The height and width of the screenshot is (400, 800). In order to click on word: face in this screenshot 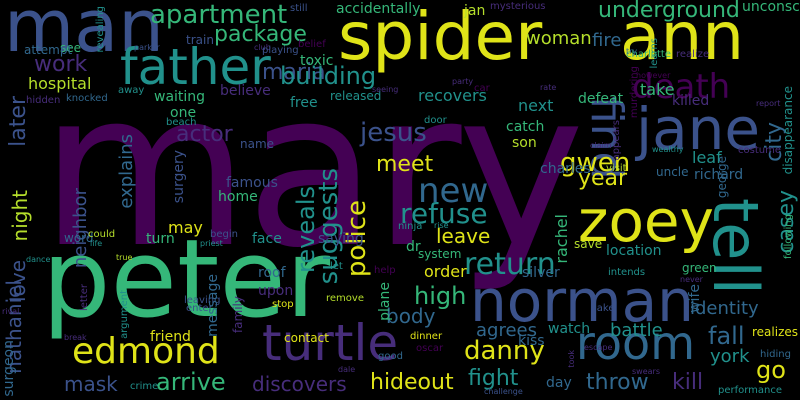, I will do `click(267, 239)`.